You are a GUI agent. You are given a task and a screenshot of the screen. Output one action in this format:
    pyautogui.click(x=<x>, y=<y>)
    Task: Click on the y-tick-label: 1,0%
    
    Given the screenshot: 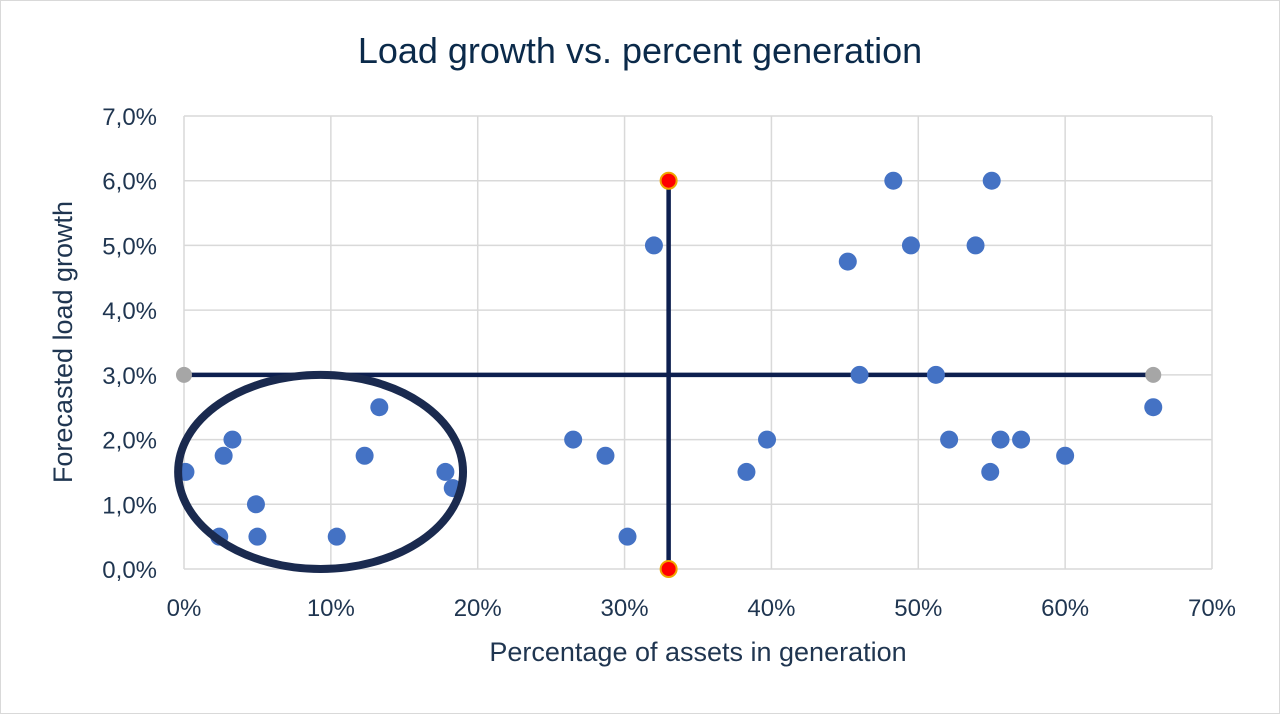 What is the action you would take?
    pyautogui.click(x=129, y=505)
    